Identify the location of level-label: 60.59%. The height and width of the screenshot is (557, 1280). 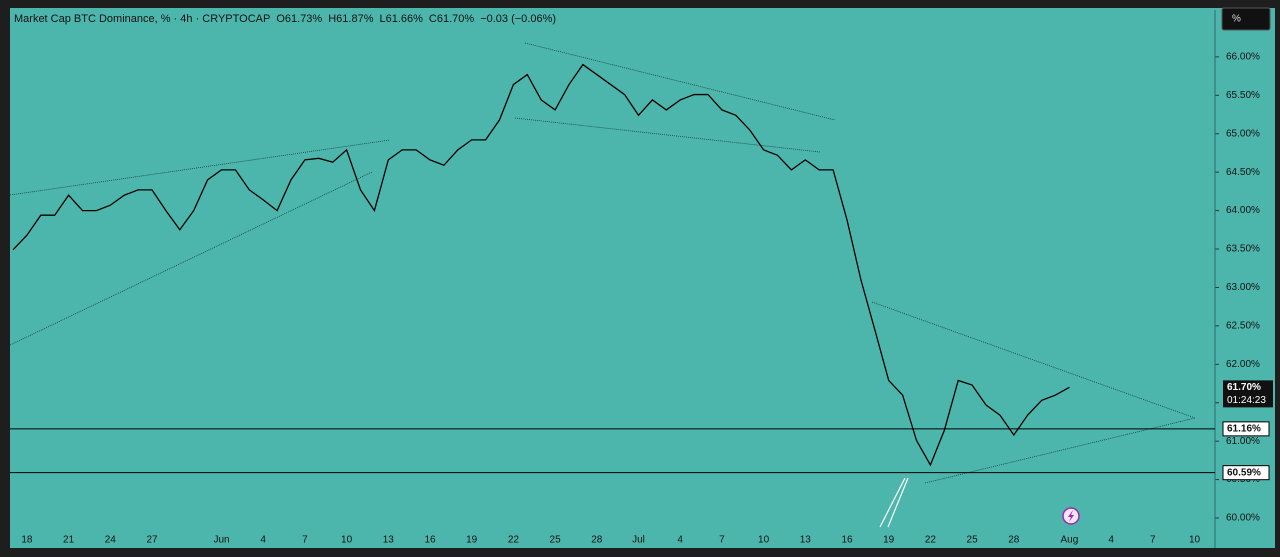
(1244, 472).